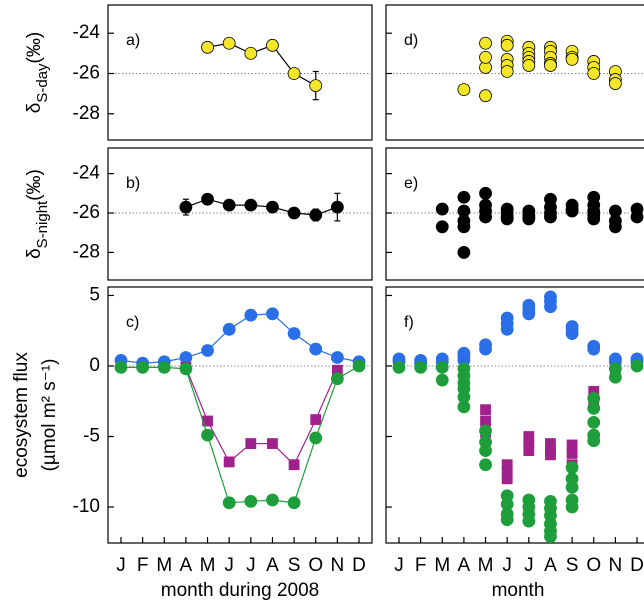 The image size is (644, 602). What do you see at coordinates (42, 83) in the screenshot?
I see `y-label-subscript: S-day` at bounding box center [42, 83].